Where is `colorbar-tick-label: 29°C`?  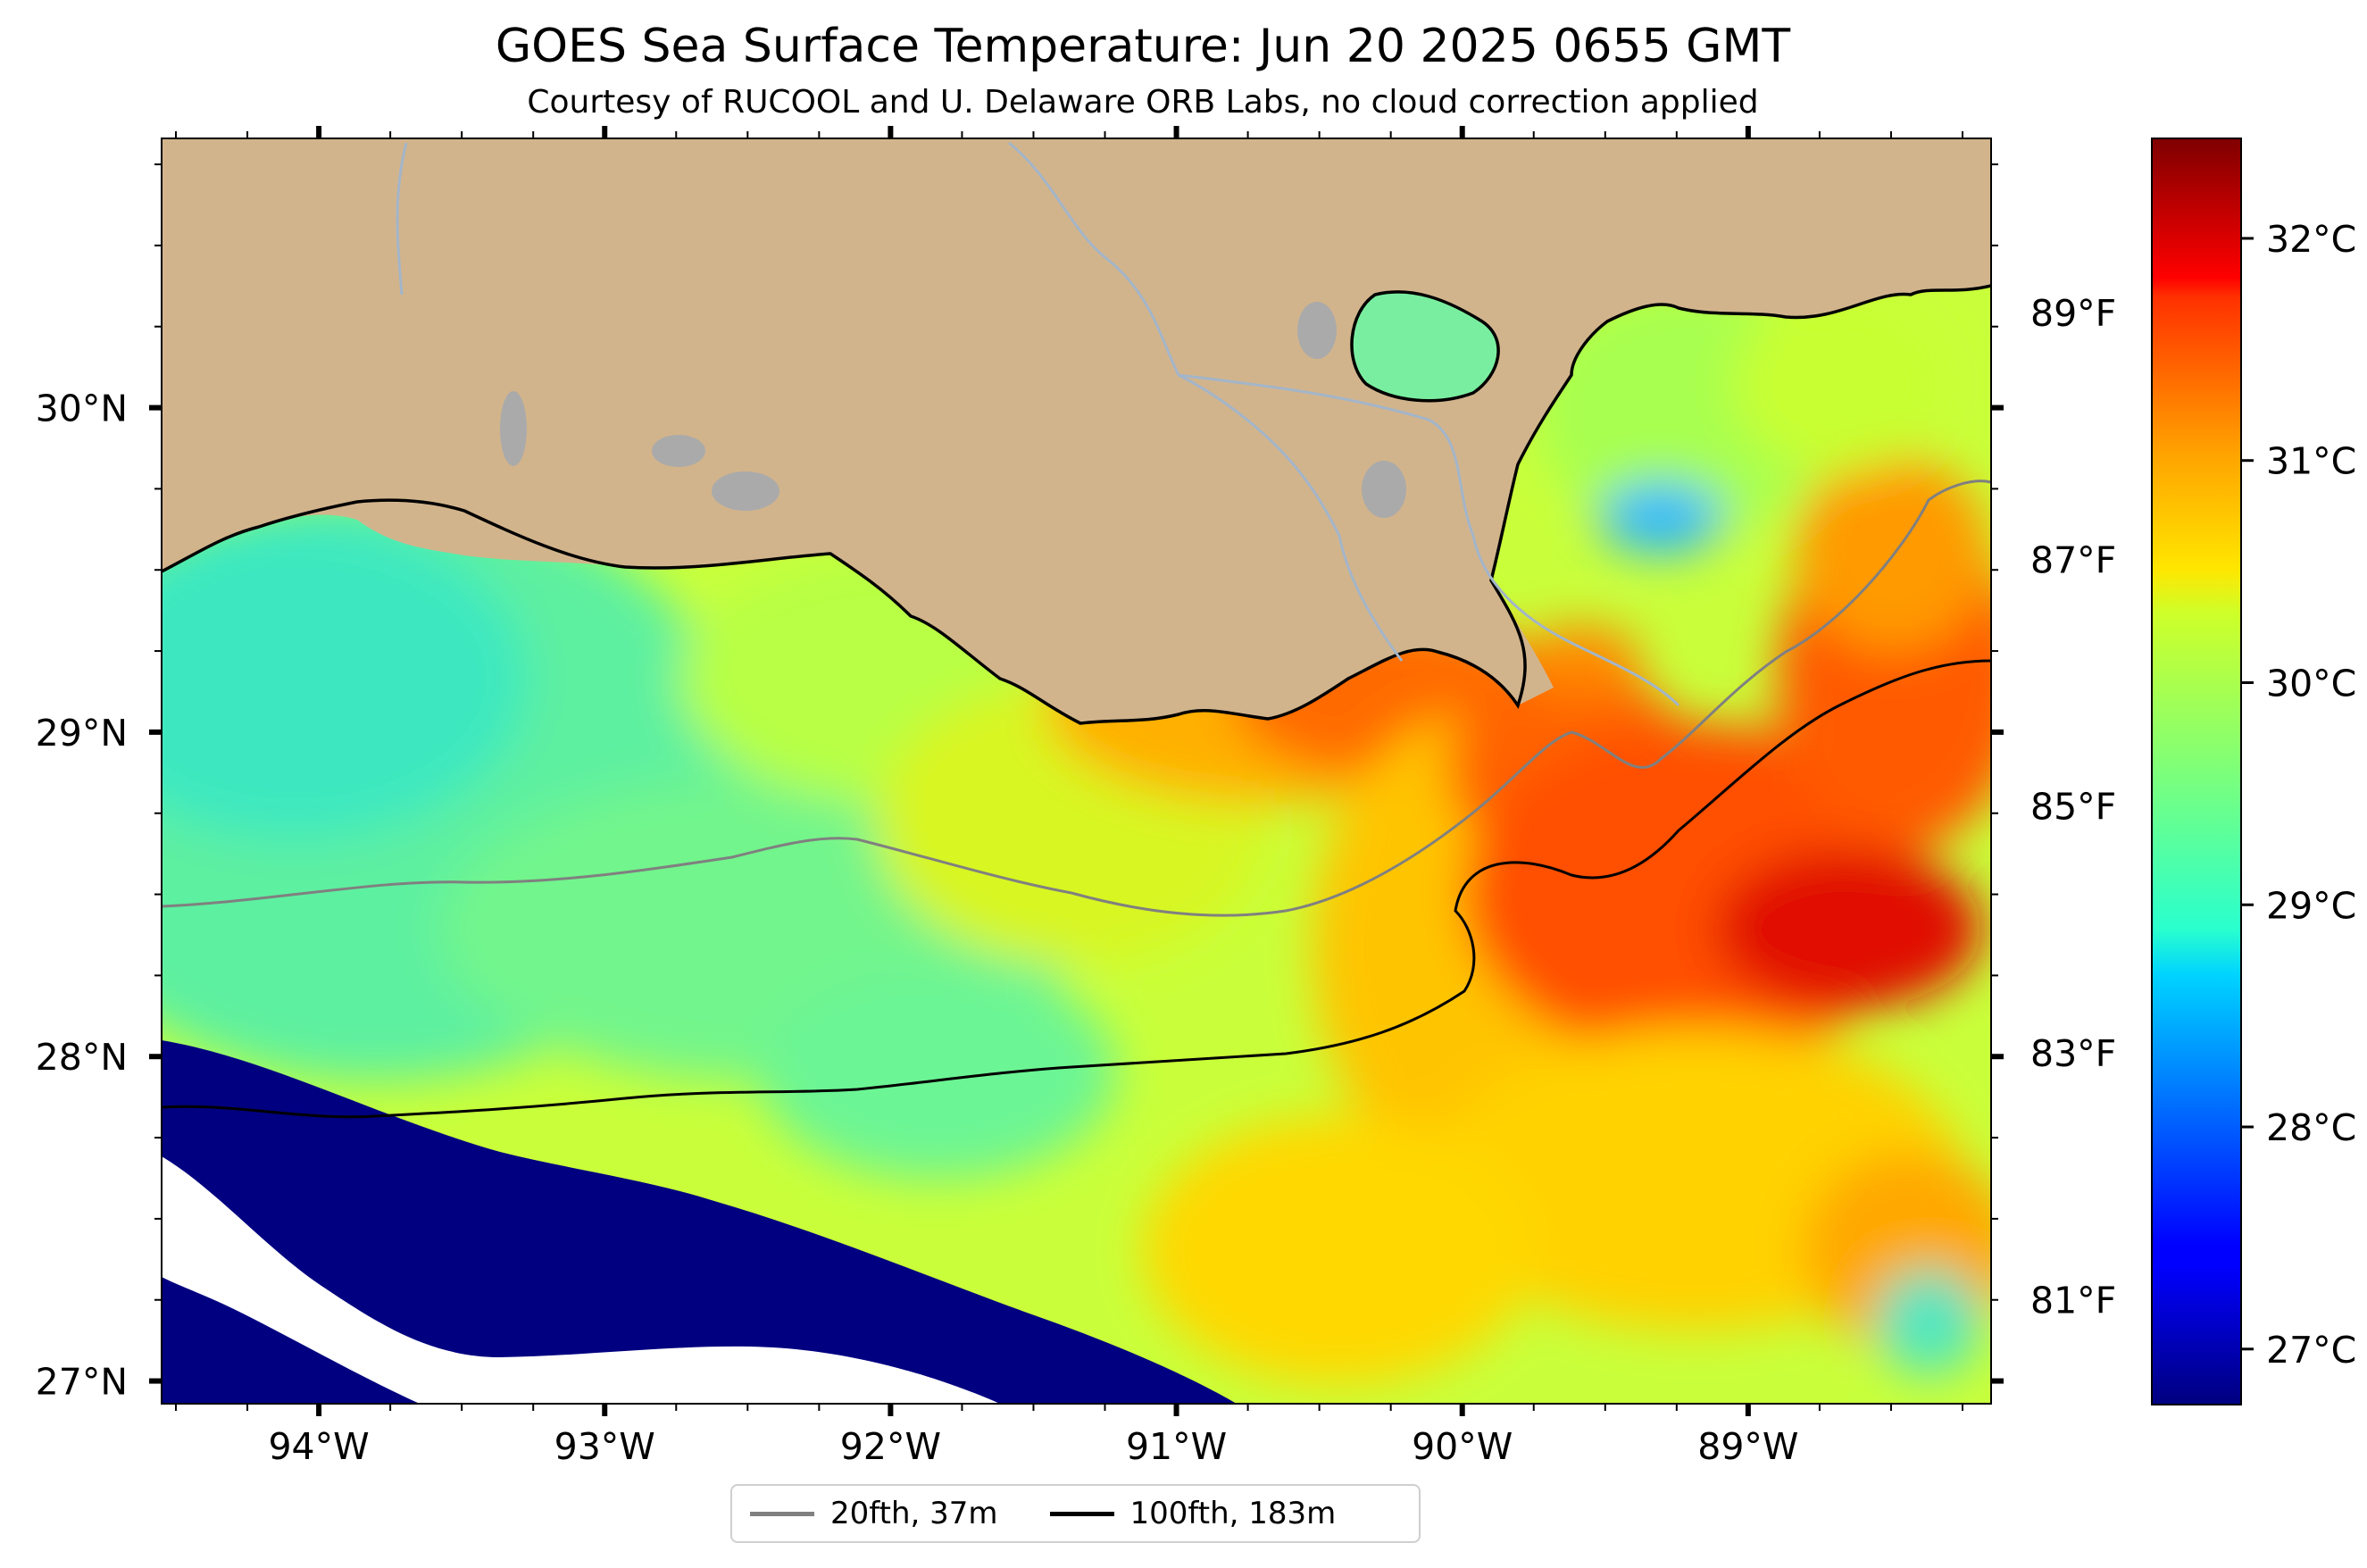
colorbar-tick-label: 29°C is located at coordinates (2311, 905).